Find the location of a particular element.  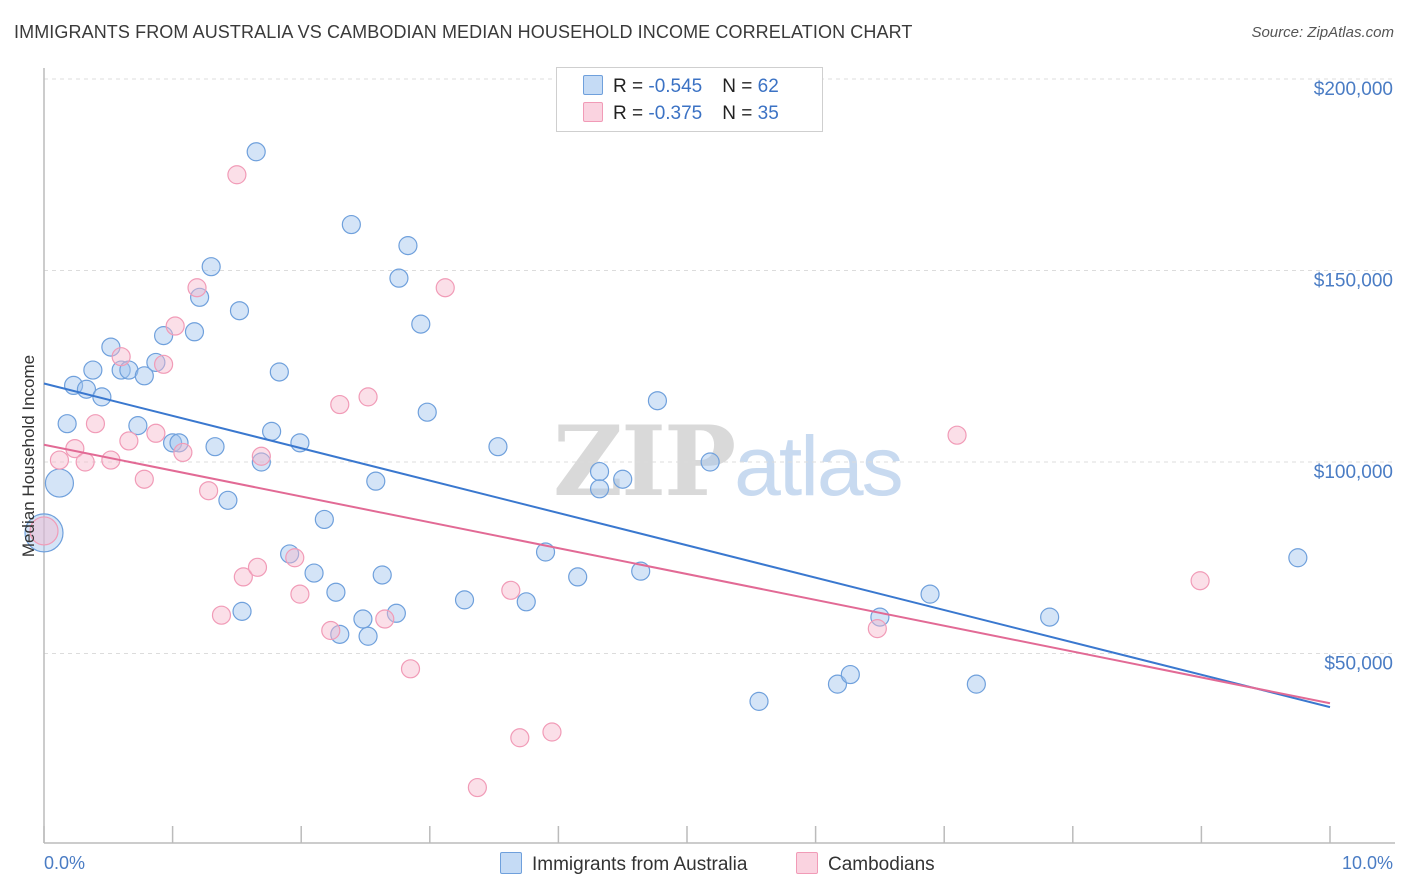

cambodian-legend-icon is located at coordinates (807, 863).